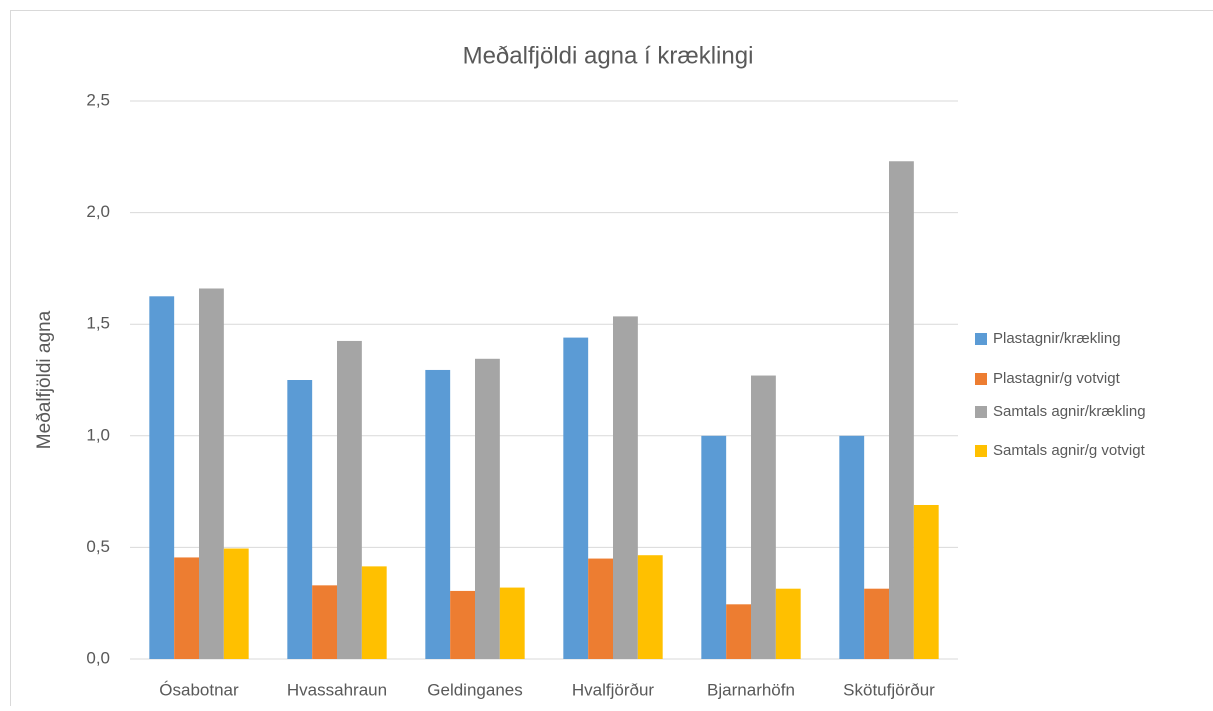 Image resolution: width=1213 pixels, height=711 pixels. Describe the element at coordinates (613, 689) in the screenshot. I see `x-tick-label: Hvalfjörður` at that location.